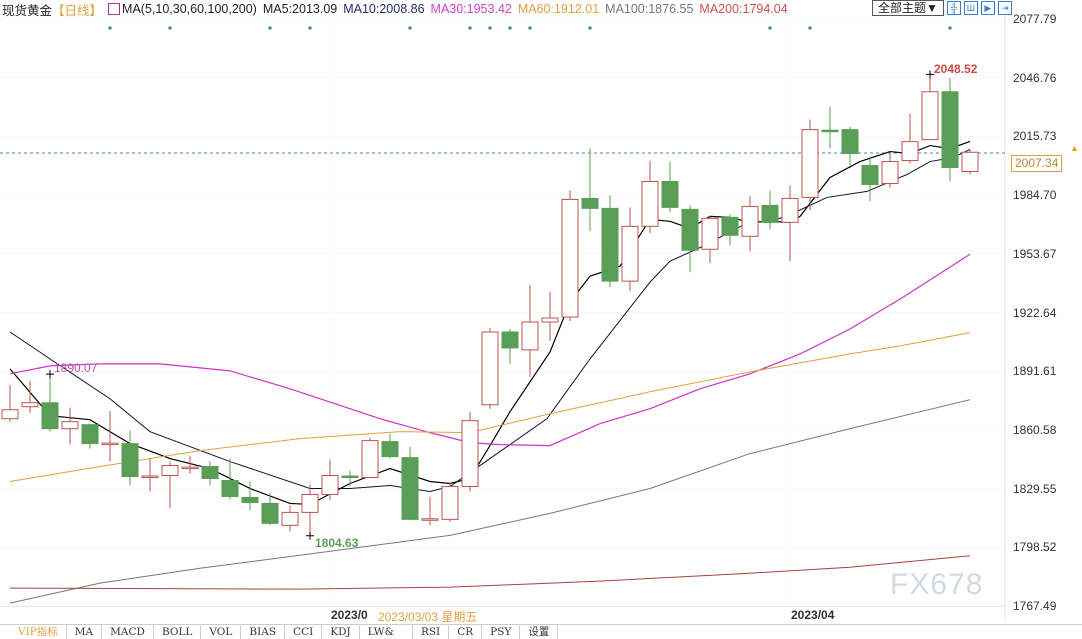  Describe the element at coordinates (953, 8) in the screenshot. I see `crosshair-icon: ╬` at that location.